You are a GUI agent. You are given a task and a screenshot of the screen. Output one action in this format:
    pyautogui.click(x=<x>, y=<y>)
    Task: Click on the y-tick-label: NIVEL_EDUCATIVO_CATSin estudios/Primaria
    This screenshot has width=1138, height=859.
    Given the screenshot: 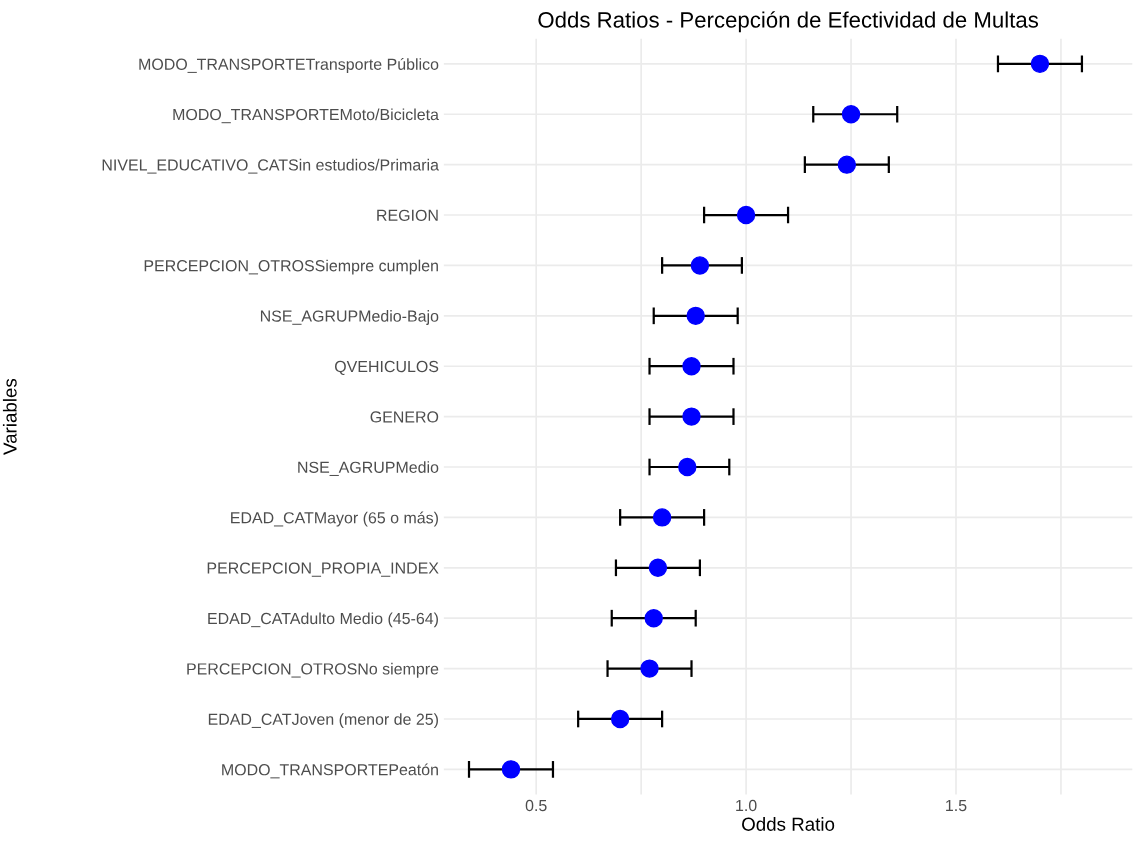 What is the action you would take?
    pyautogui.click(x=270, y=166)
    